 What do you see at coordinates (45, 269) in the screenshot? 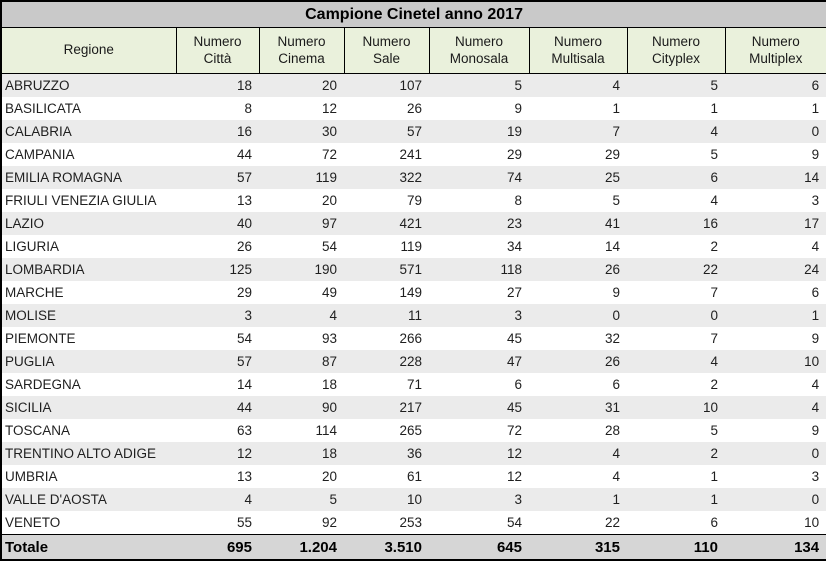
I see `region-cell: LOMBARDIA` at bounding box center [45, 269].